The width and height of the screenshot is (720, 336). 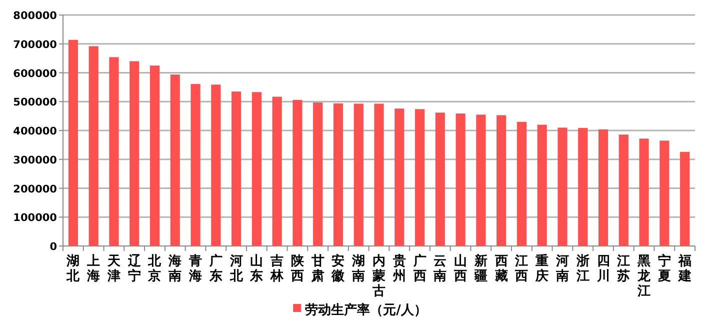 I want to click on x-tick-label: 陕西, so click(x=297, y=269).